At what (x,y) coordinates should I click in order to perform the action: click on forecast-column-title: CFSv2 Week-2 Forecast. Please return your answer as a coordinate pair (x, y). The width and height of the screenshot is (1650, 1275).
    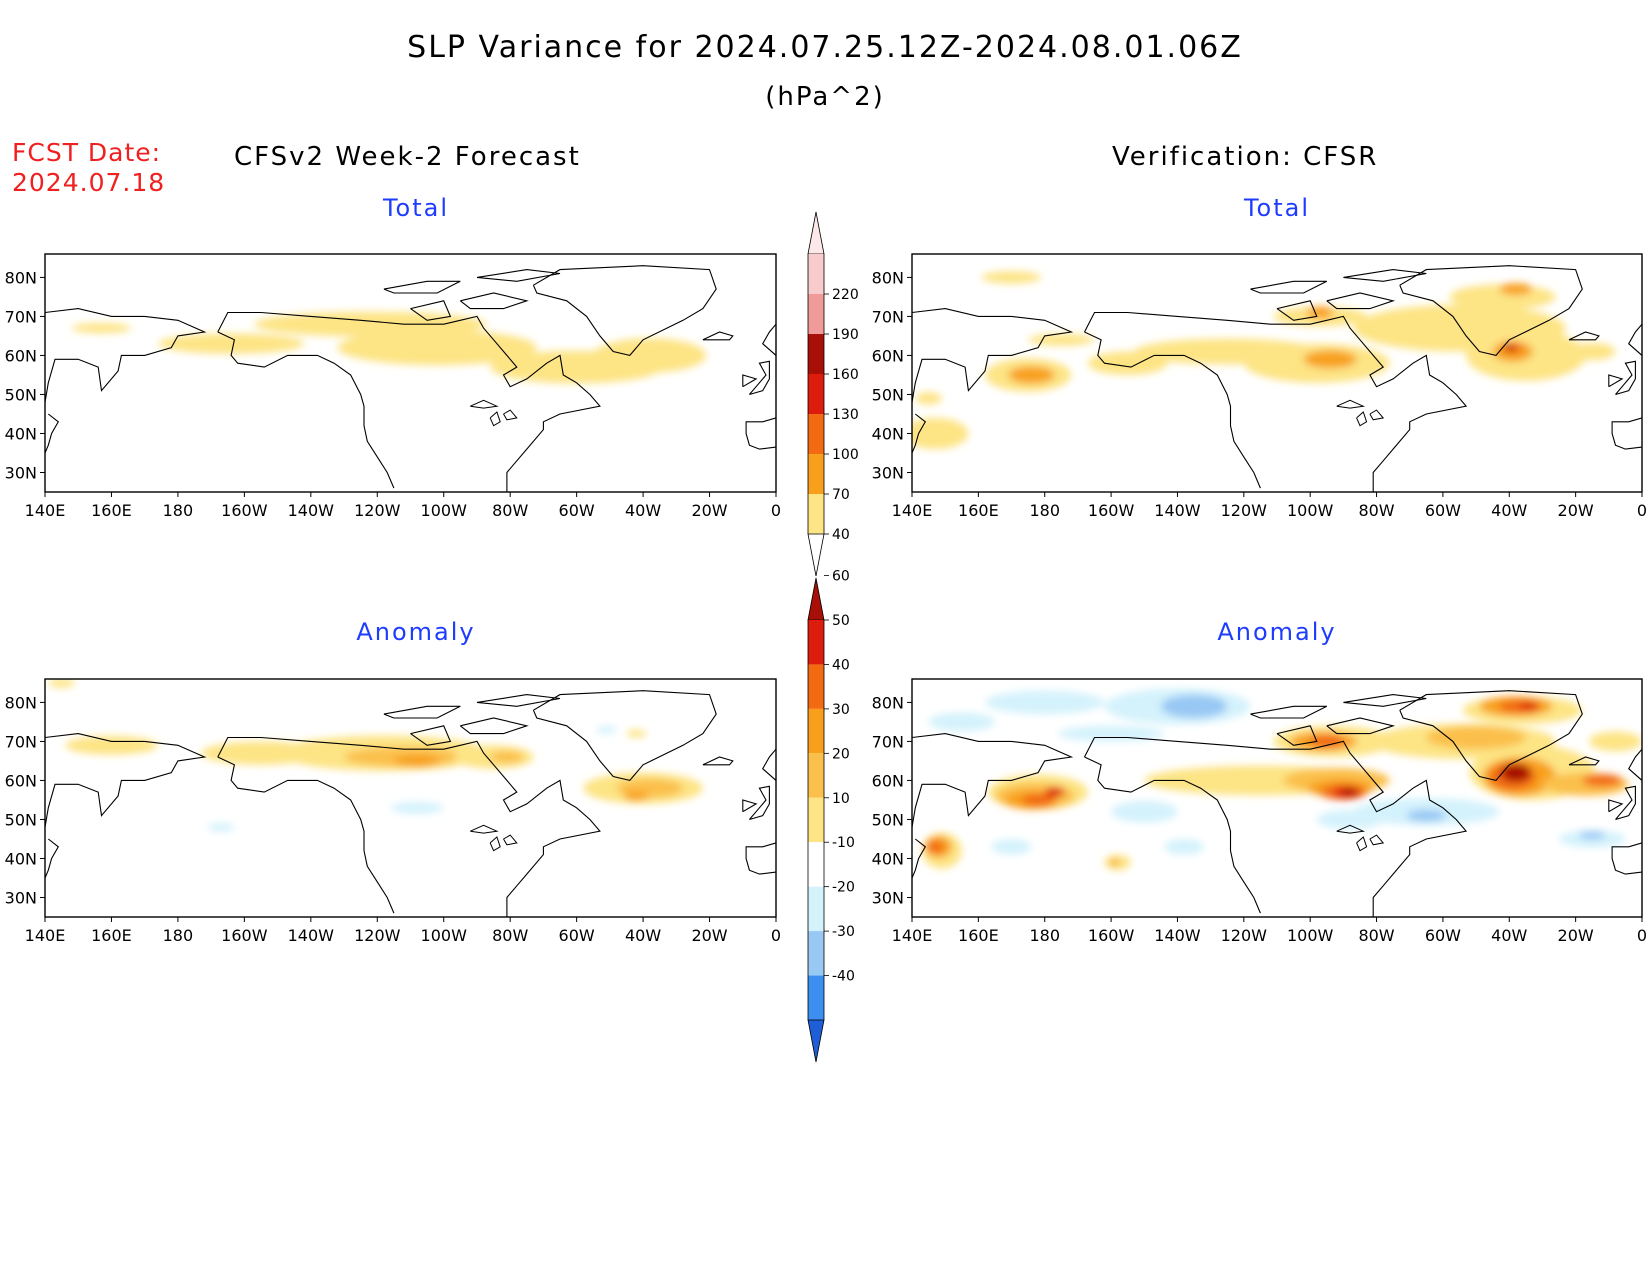
    Looking at the image, I should click on (407, 157).